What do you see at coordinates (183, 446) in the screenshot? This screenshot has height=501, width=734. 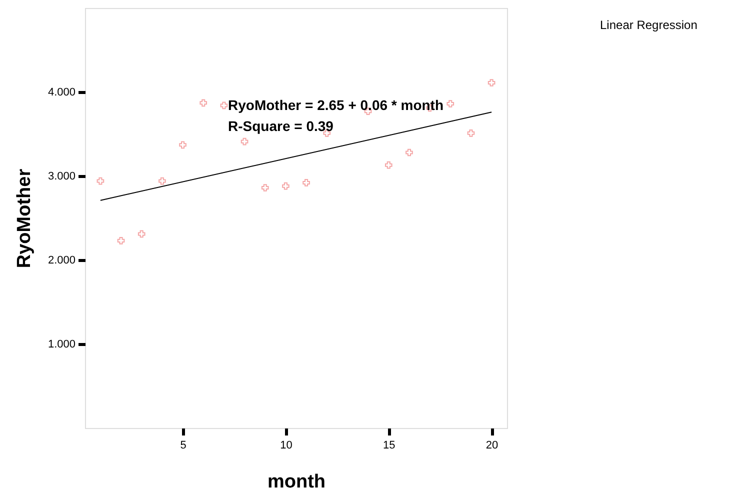 I see `x-tick-label: 5` at bounding box center [183, 446].